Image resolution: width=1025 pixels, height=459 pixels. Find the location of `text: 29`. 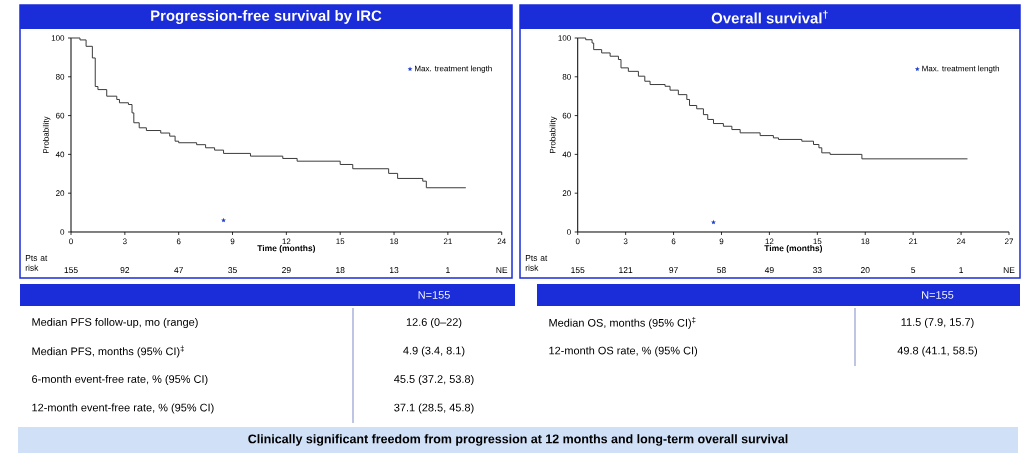

text: 29 is located at coordinates (286, 270).